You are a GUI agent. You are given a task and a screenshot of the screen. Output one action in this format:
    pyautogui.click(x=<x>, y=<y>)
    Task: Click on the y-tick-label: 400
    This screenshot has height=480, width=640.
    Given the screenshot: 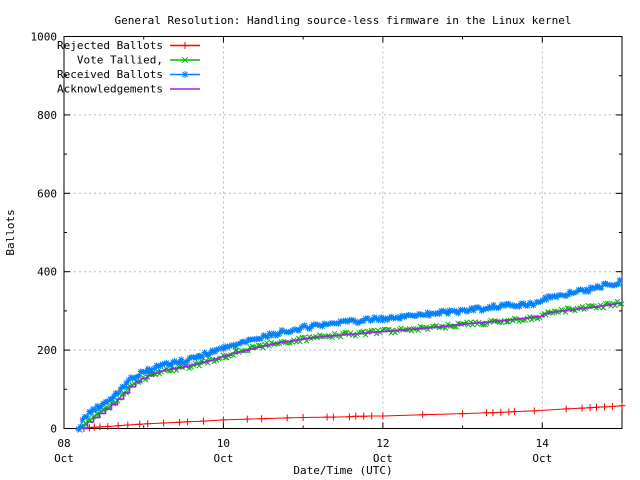 What is the action you would take?
    pyautogui.click(x=47, y=272)
    